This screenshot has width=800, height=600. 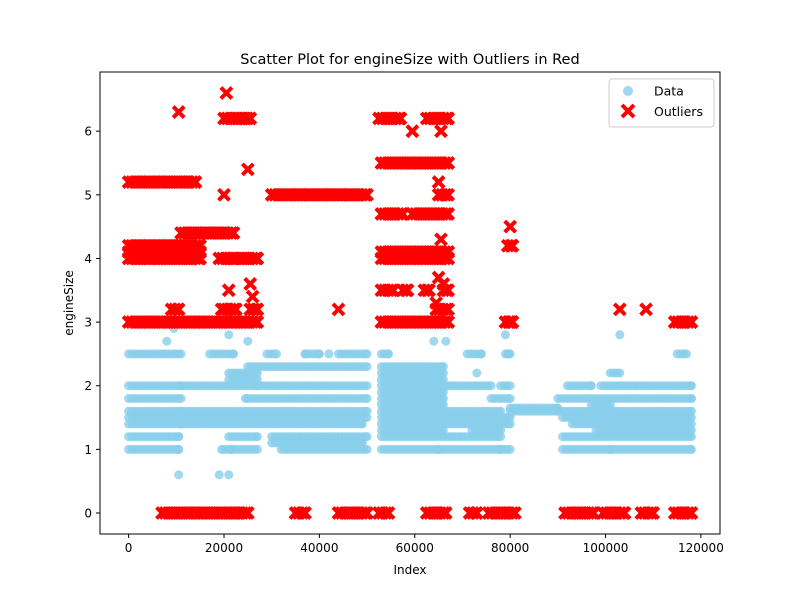 I want to click on legend-data-label: Data, so click(x=669, y=91).